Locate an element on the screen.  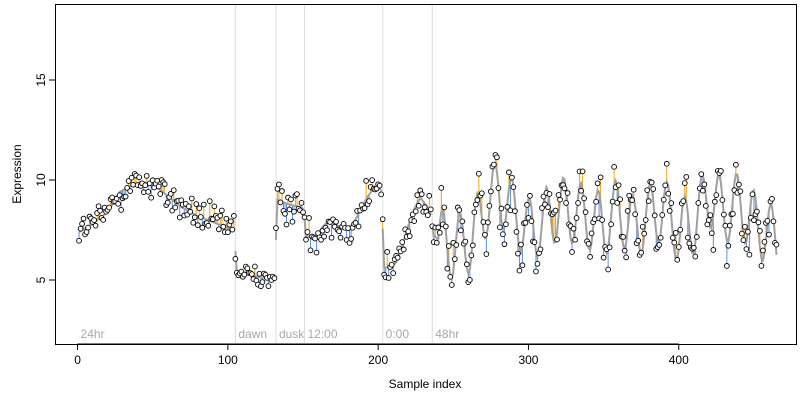
y-axis-title: Expression is located at coordinates (17, 173).